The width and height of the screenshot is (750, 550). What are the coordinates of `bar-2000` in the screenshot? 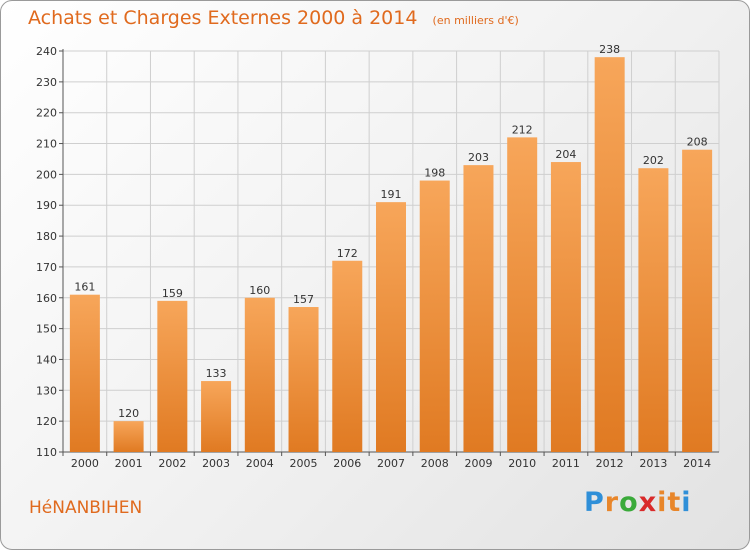 It's located at (84, 373).